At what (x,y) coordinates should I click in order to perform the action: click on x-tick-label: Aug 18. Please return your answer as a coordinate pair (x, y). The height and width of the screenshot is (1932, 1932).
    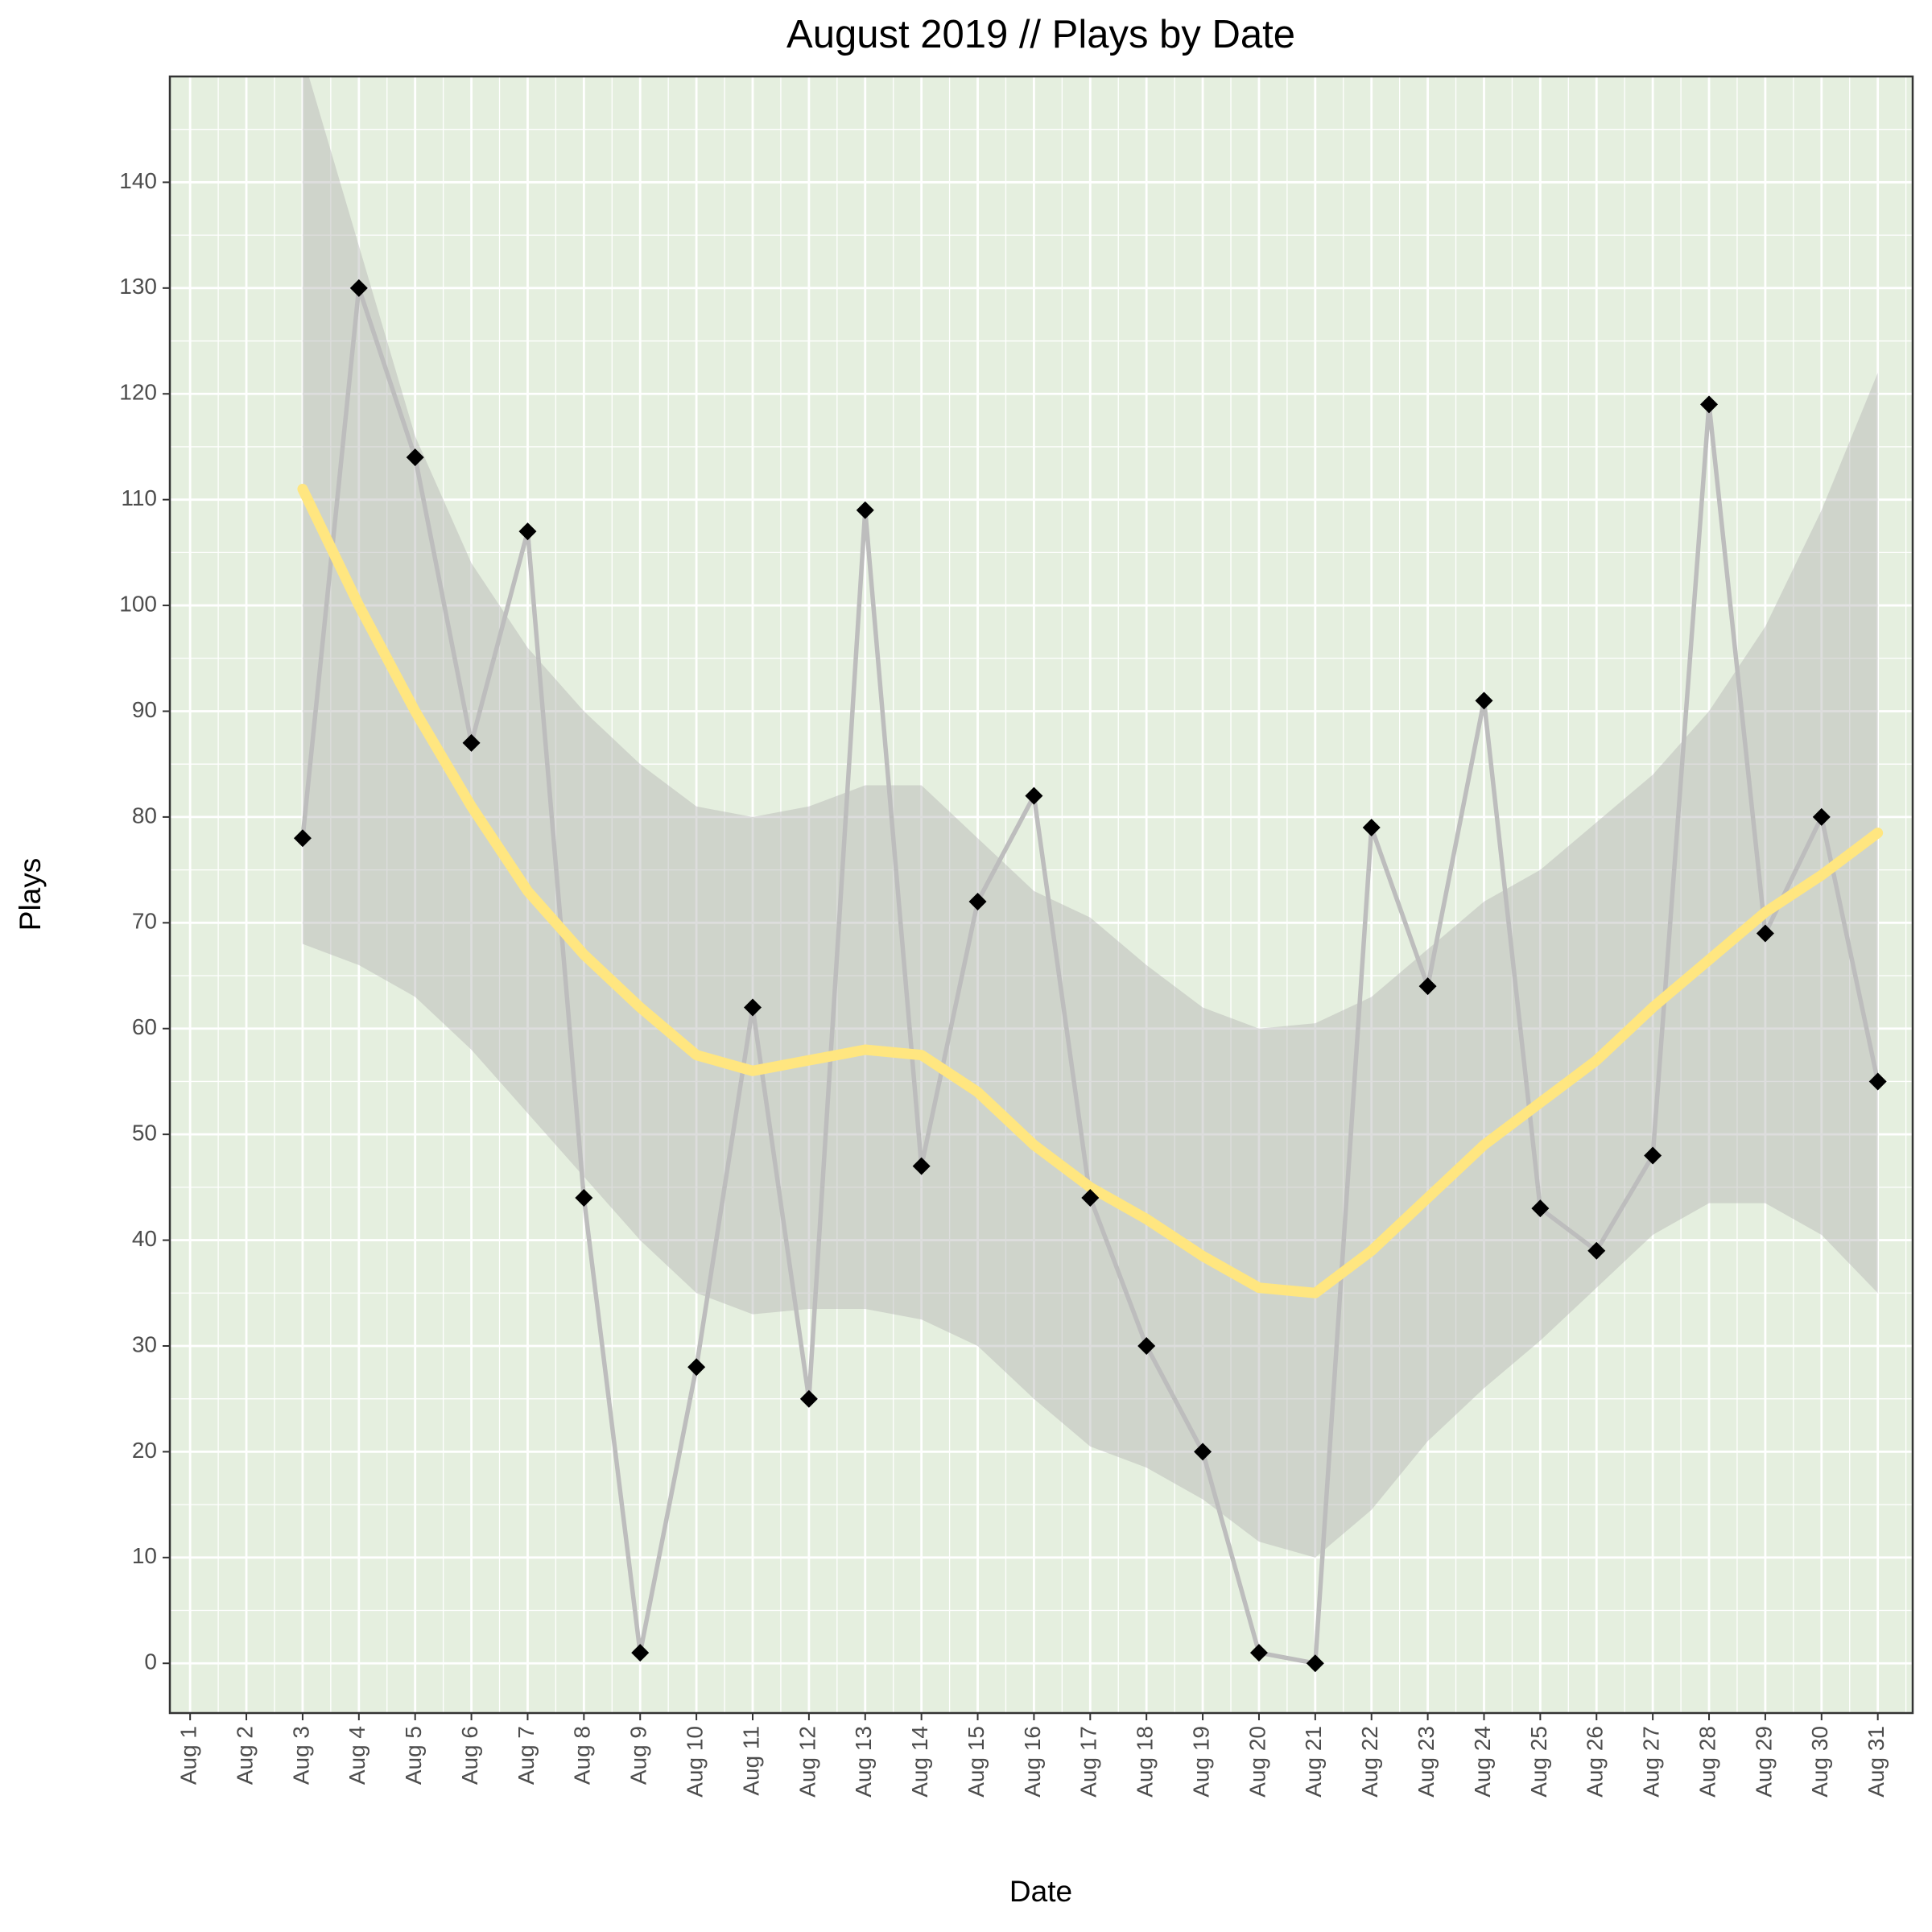
    Looking at the image, I should click on (1145, 1762).